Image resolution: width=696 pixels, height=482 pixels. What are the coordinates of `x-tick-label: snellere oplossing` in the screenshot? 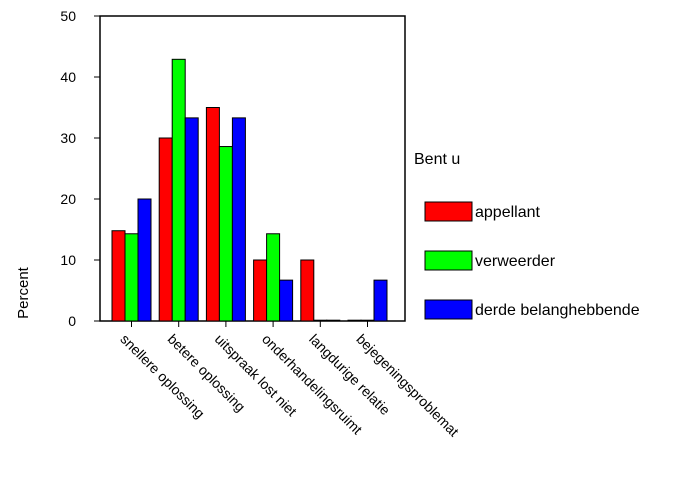 It's located at (162, 376).